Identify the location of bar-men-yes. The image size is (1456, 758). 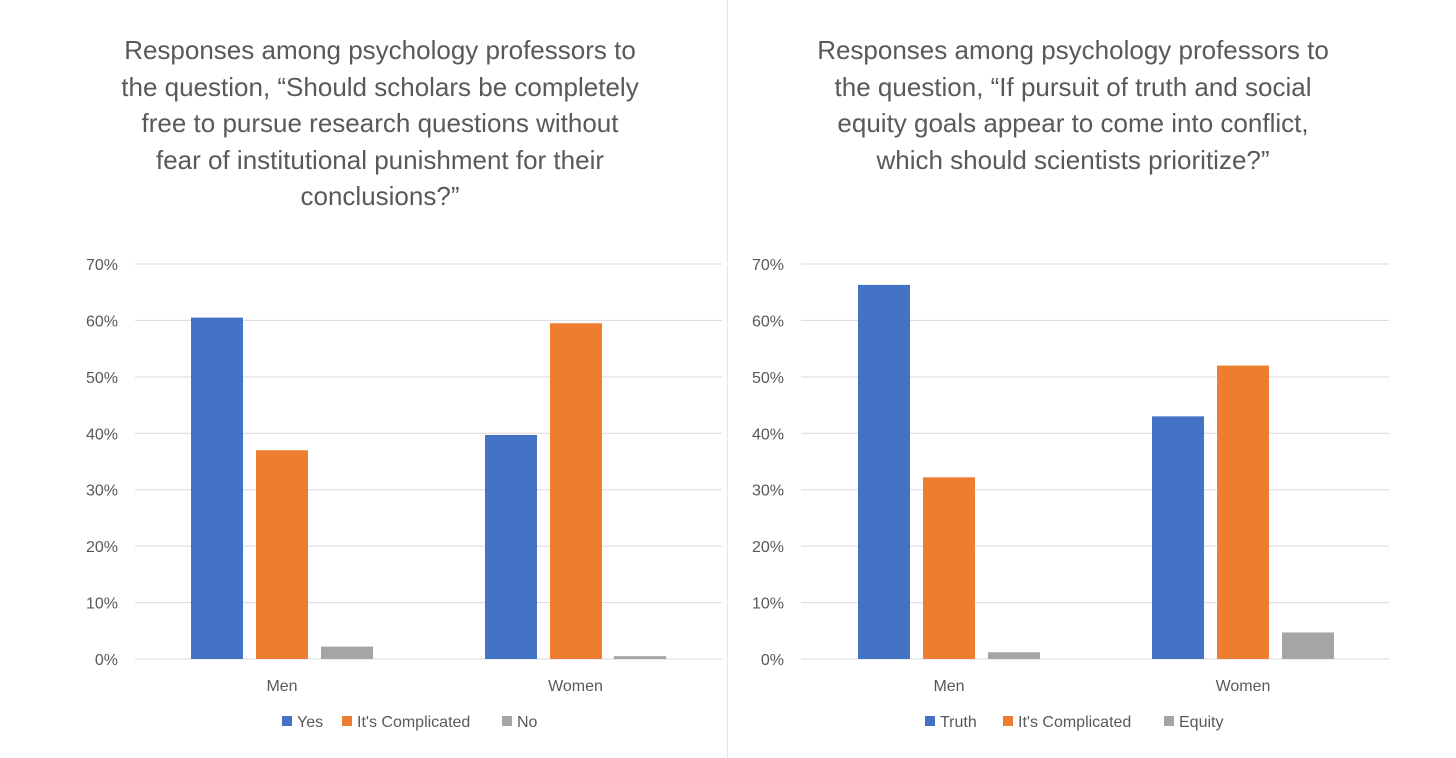
(217, 488).